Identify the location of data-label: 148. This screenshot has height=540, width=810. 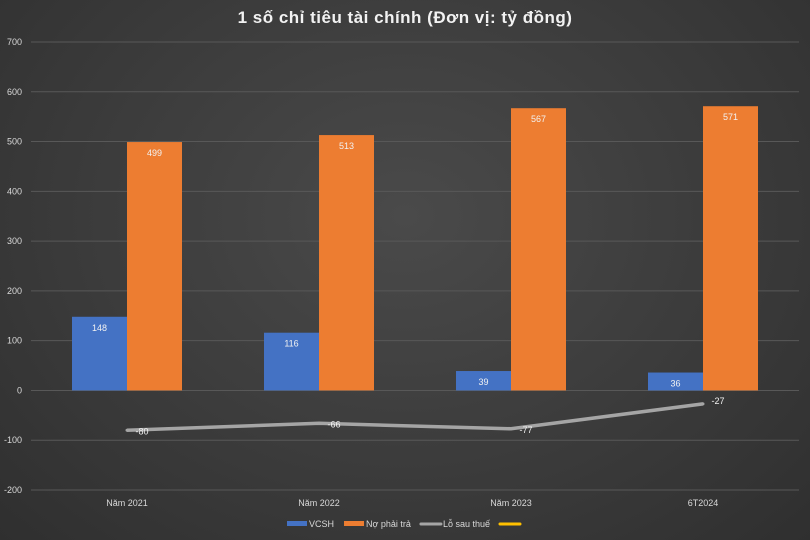
(99, 328).